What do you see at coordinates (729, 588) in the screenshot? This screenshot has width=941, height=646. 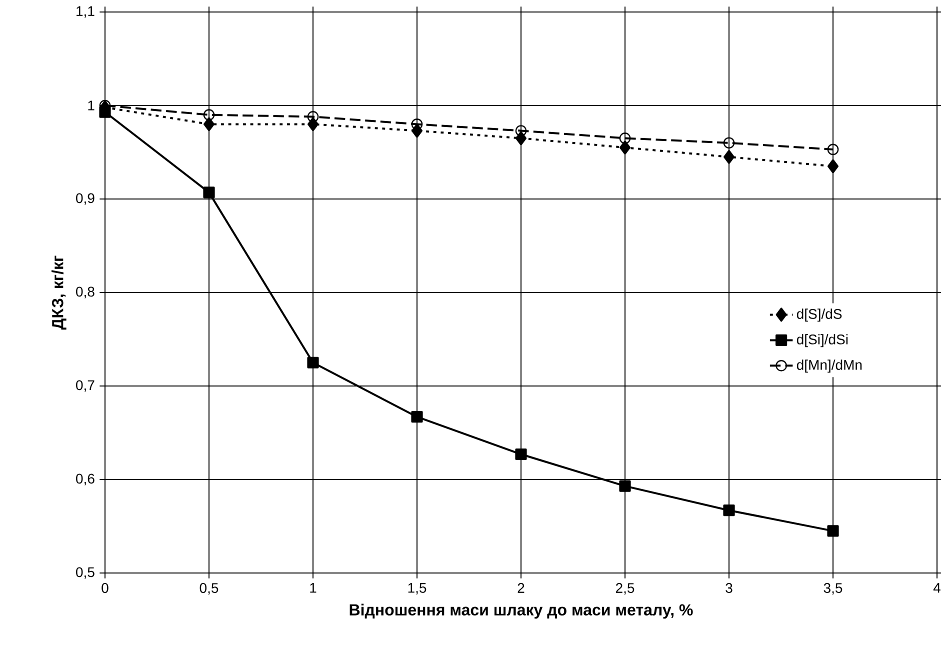 I see `x-tick-label: 3` at bounding box center [729, 588].